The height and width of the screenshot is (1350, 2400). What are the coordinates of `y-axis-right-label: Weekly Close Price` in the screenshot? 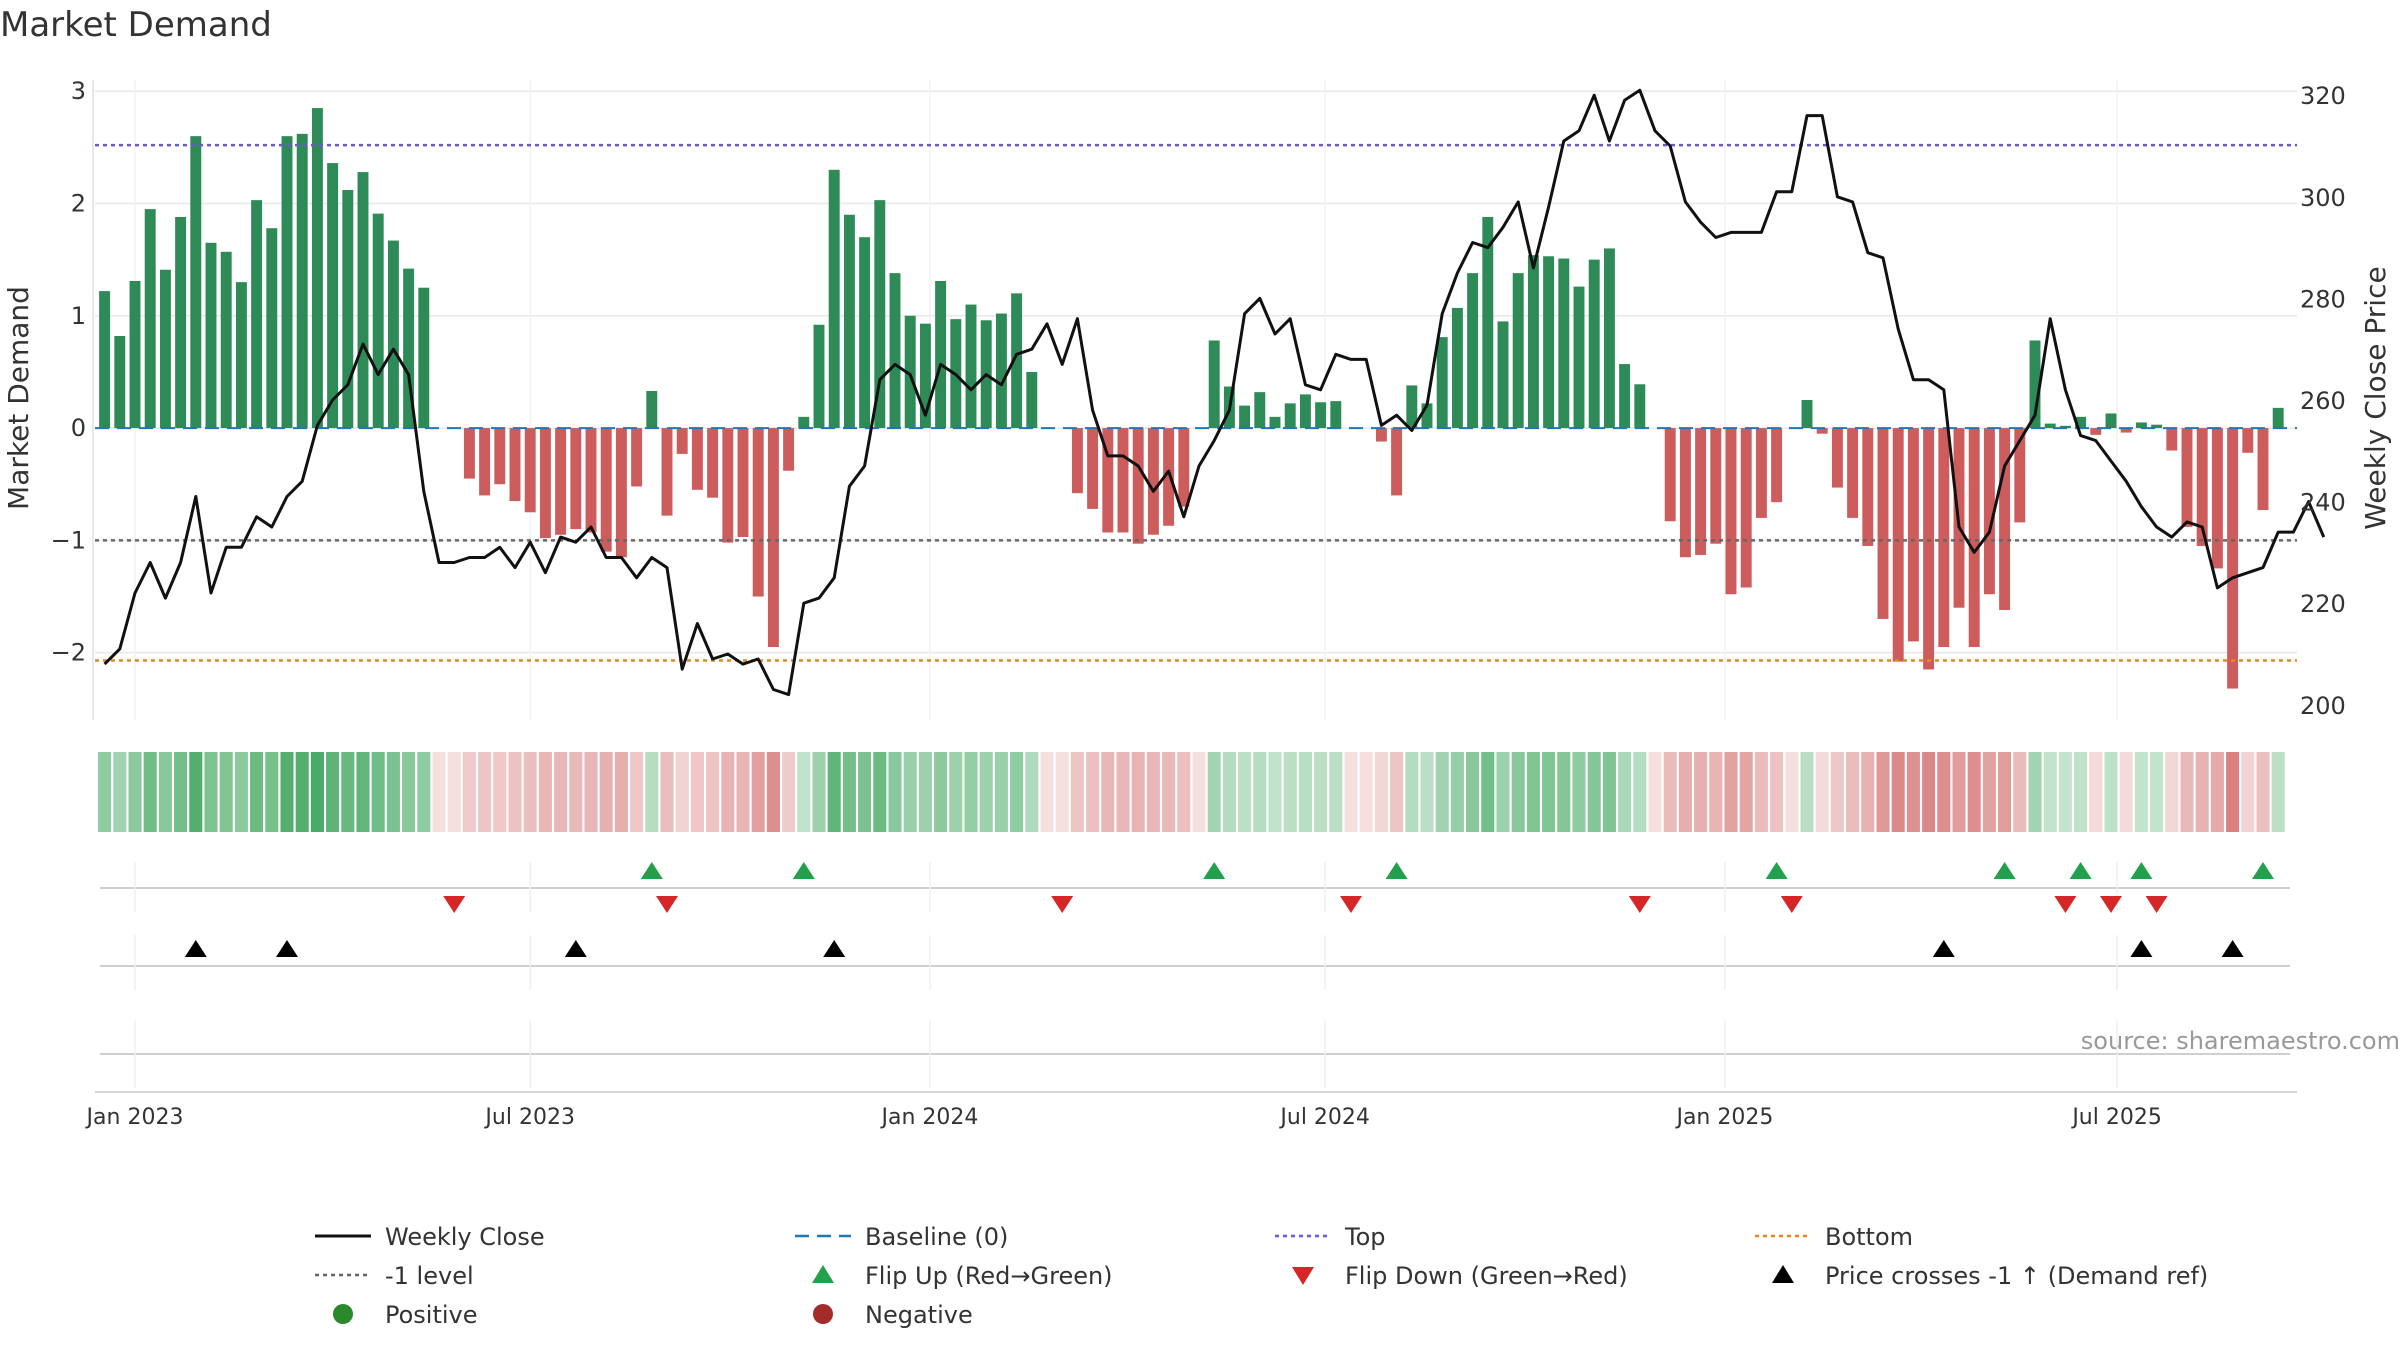 It's located at (2375, 397).